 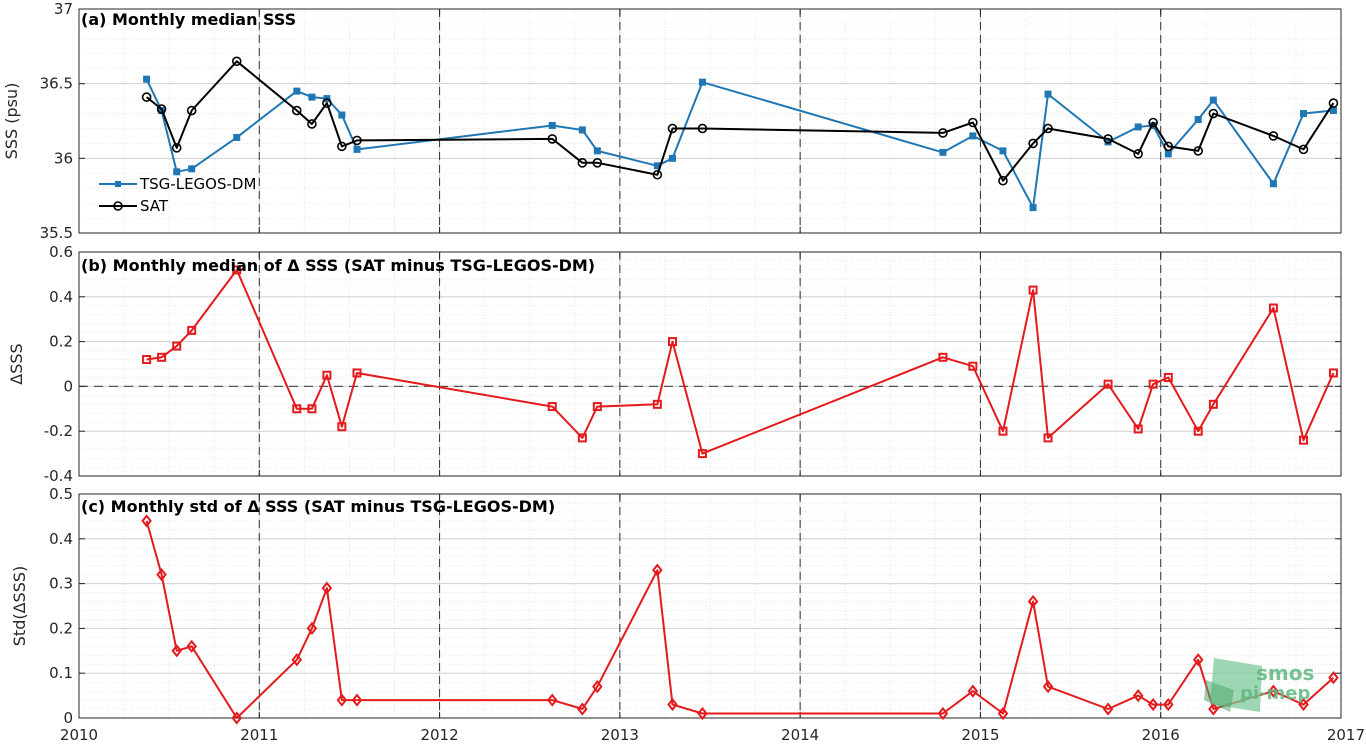 What do you see at coordinates (259, 735) in the screenshot?
I see `x-tick-label: 2011` at bounding box center [259, 735].